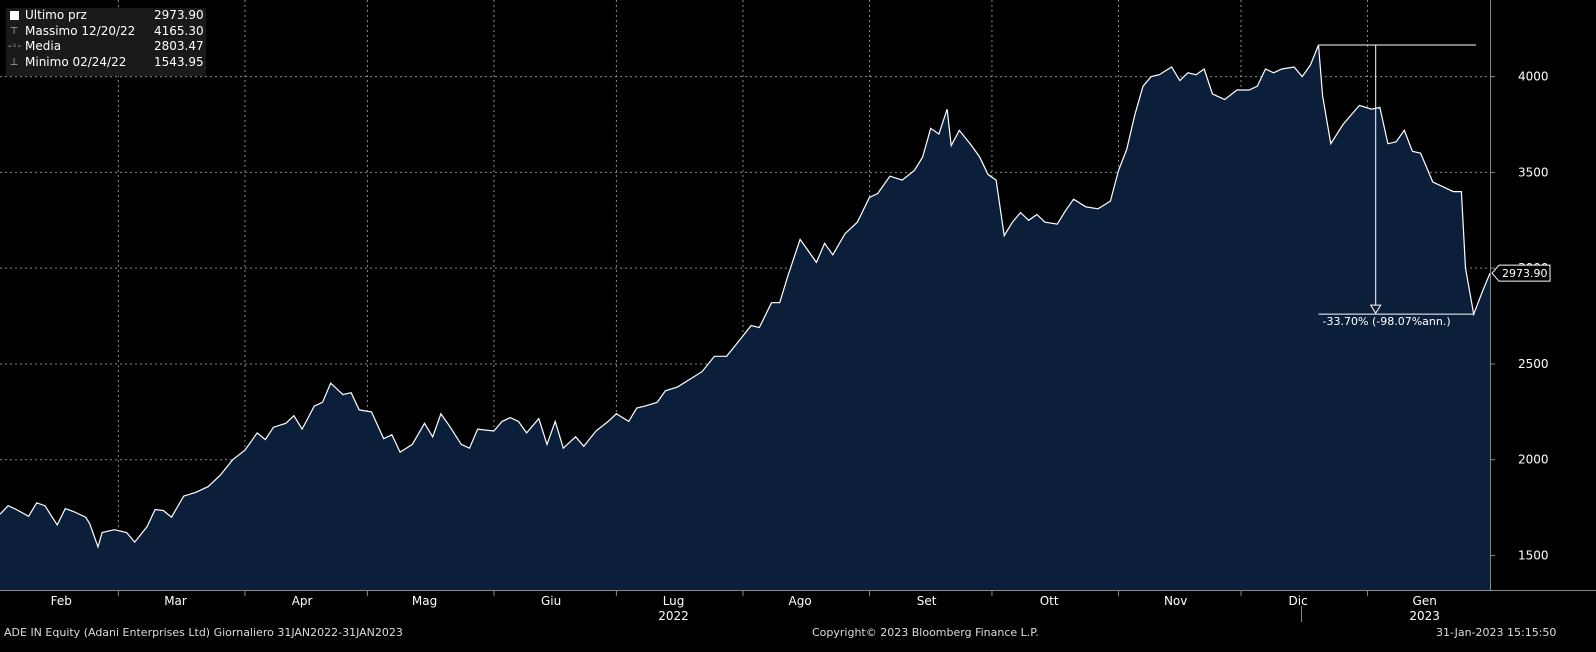  What do you see at coordinates (56, 15) in the screenshot?
I see `legend-label: Ultimo prz` at bounding box center [56, 15].